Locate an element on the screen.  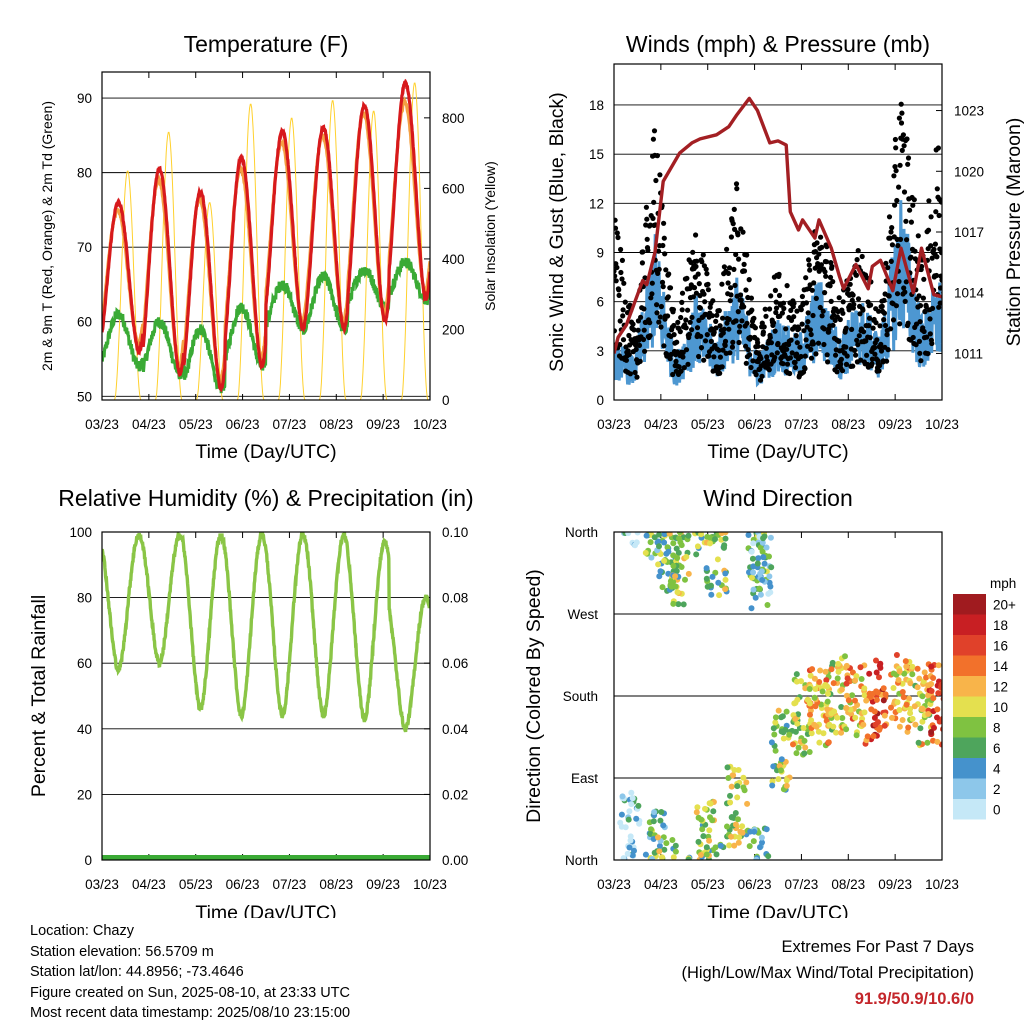
y-tick-label: 0 is located at coordinates (88, 860).